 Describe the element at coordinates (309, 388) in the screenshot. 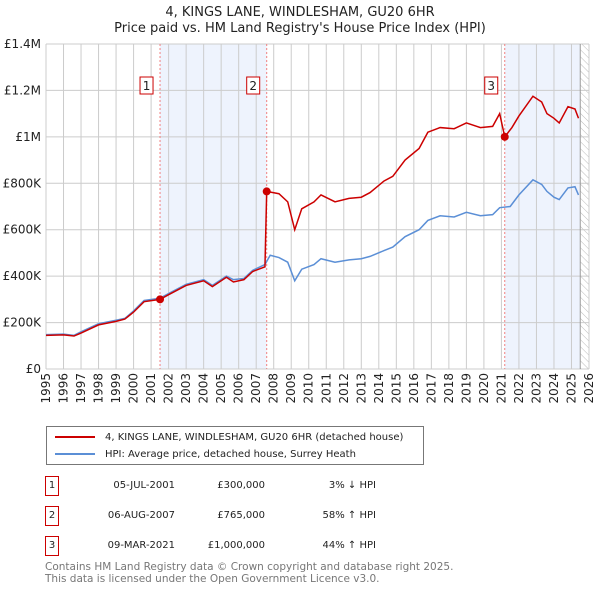

I see `x-tick-label: 2010` at that location.